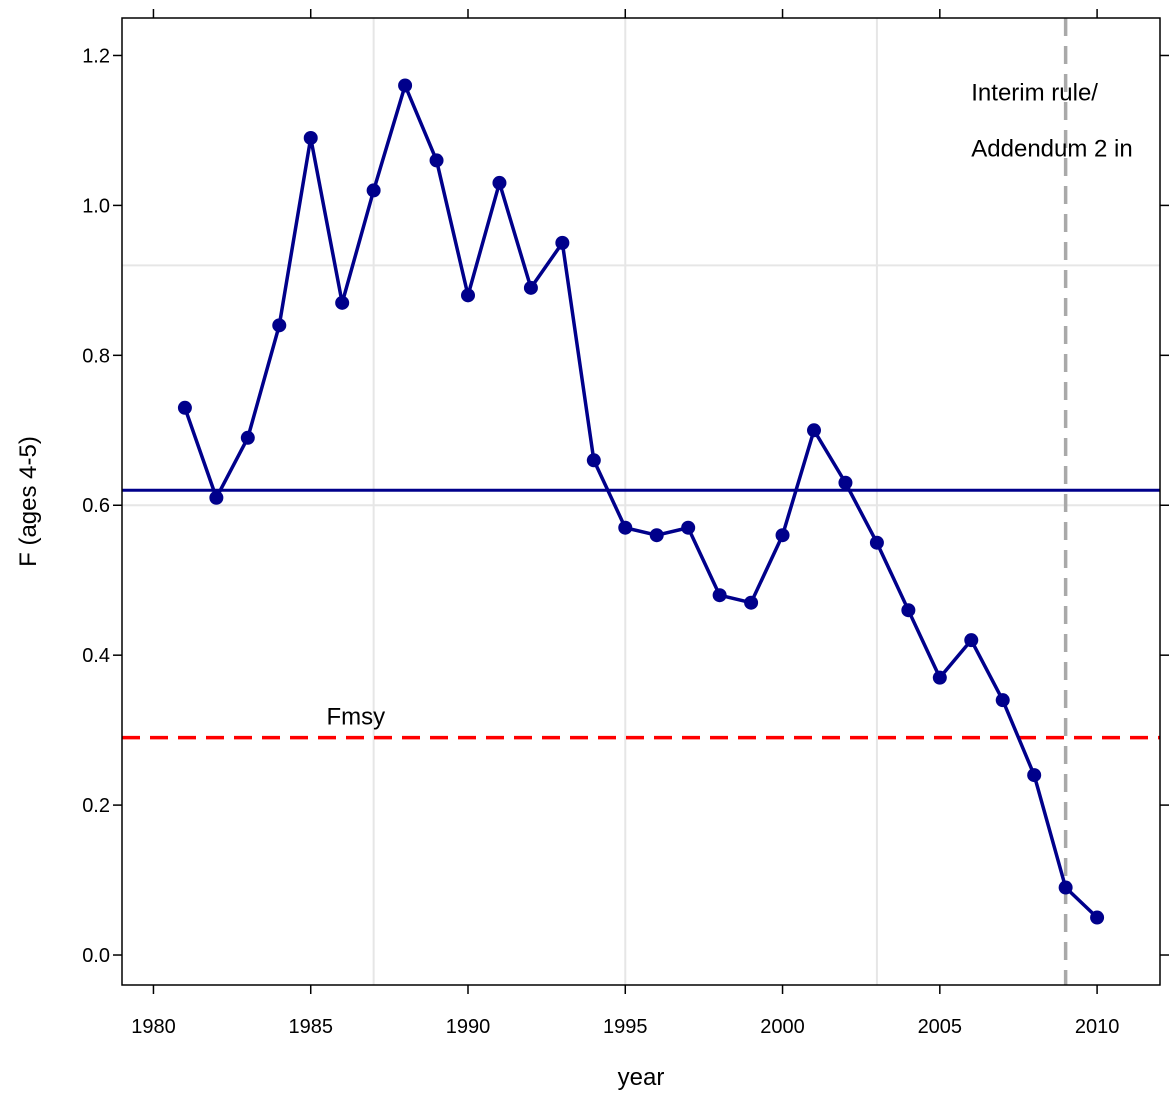 The width and height of the screenshot is (1175, 1101). I want to click on data-point-2000, so click(783, 535).